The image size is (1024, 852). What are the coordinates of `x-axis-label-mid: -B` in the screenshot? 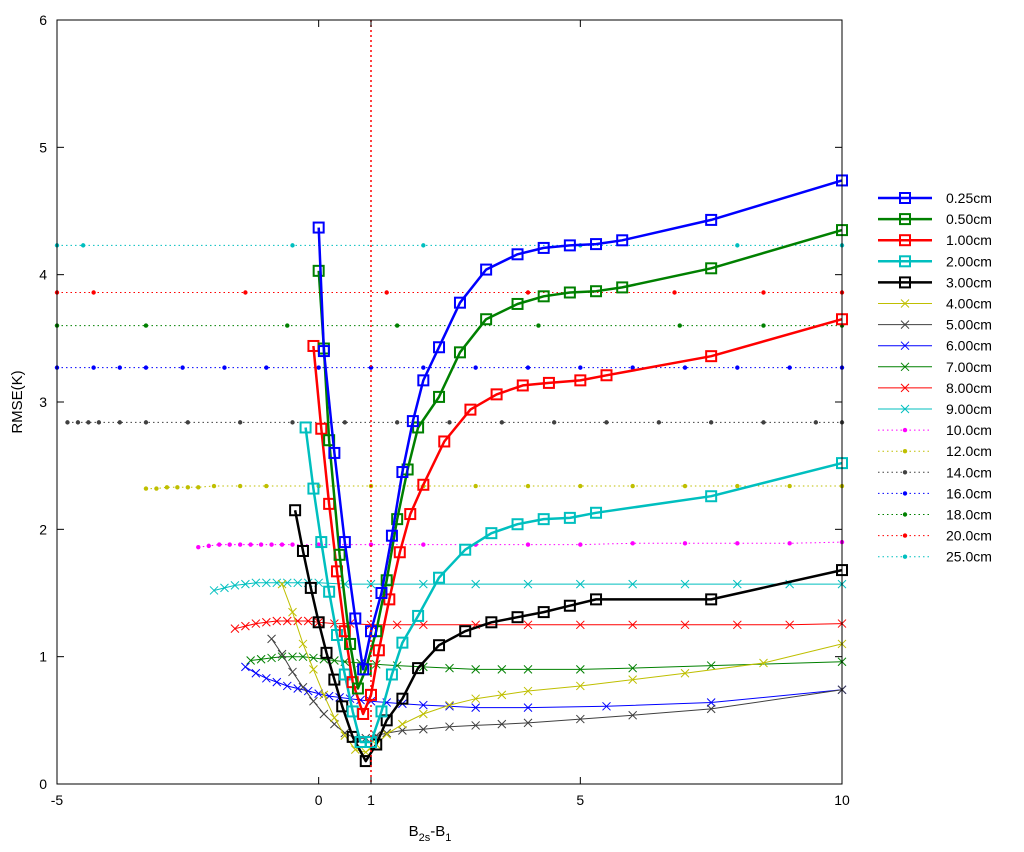 It's located at (437, 831).